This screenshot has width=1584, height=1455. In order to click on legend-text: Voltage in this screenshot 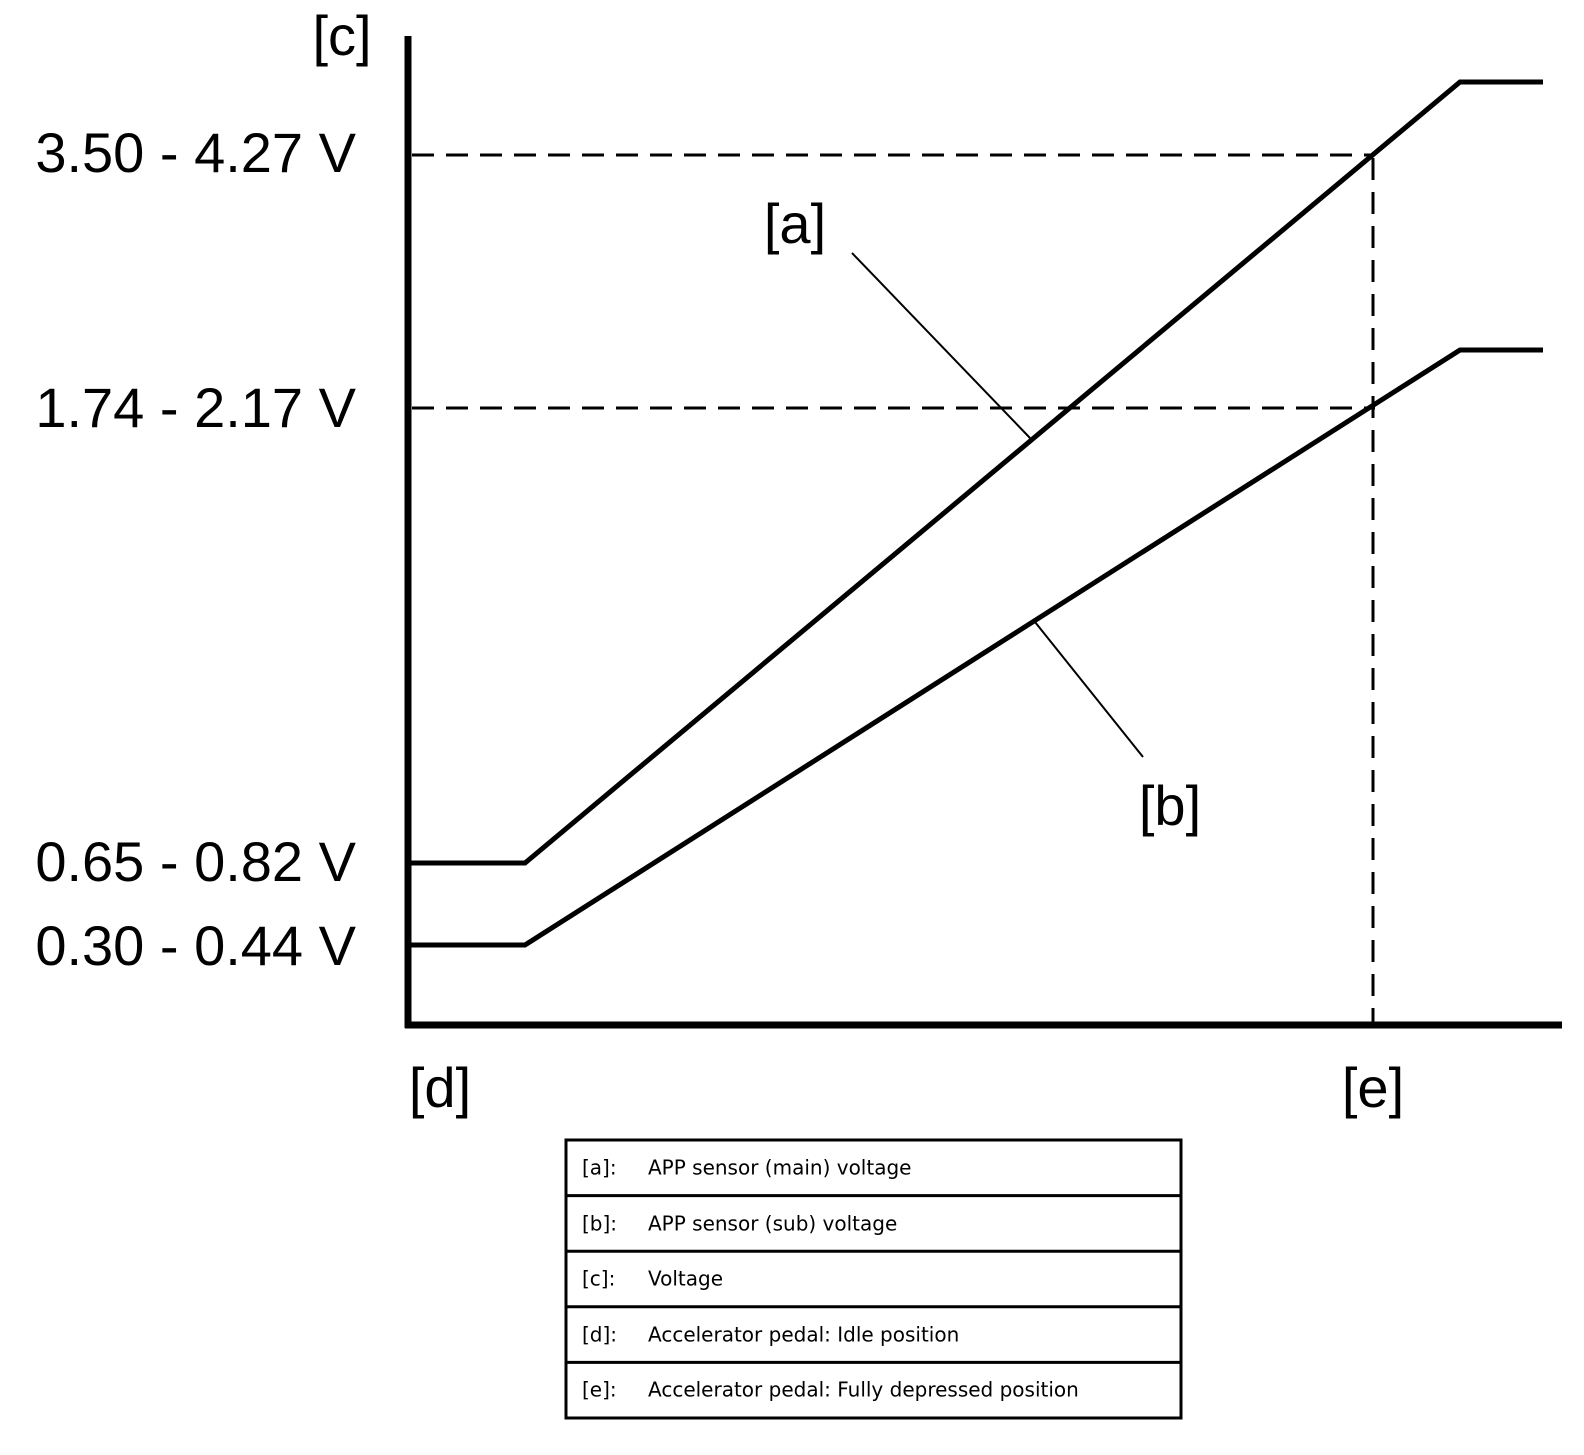, I will do `click(685, 1279)`.